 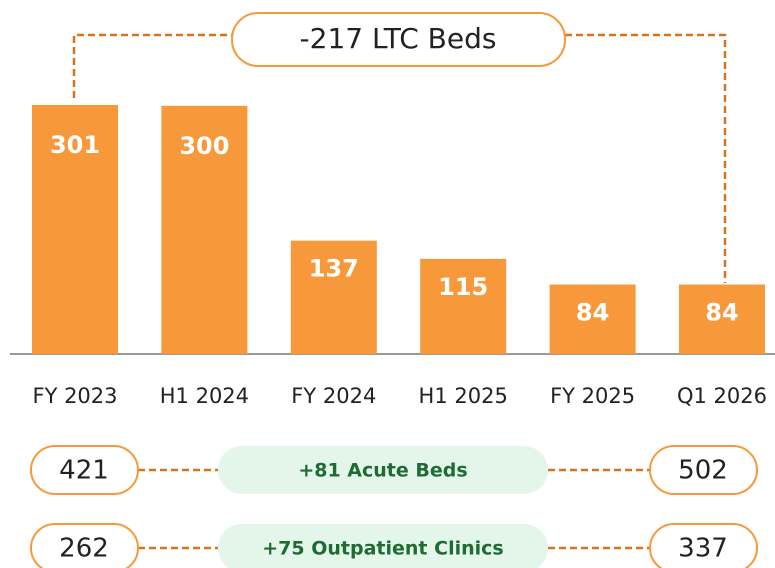 I want to click on value-label: 115, so click(x=463, y=287).